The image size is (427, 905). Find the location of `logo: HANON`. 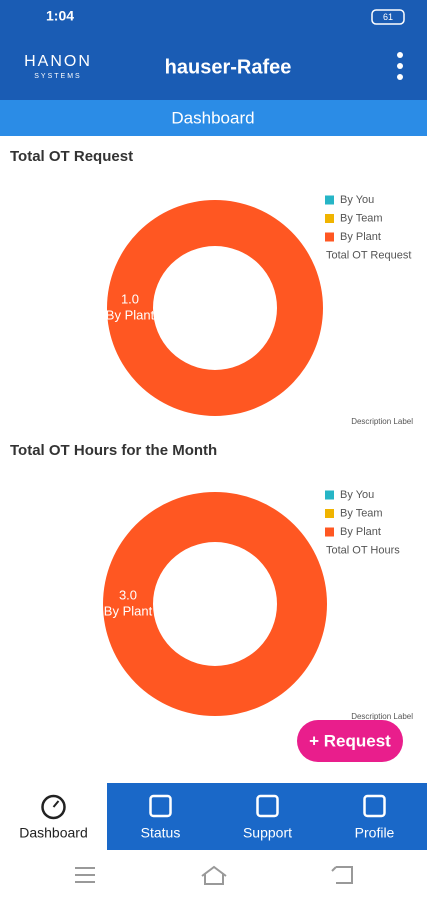

logo: HANON is located at coordinates (58, 61).